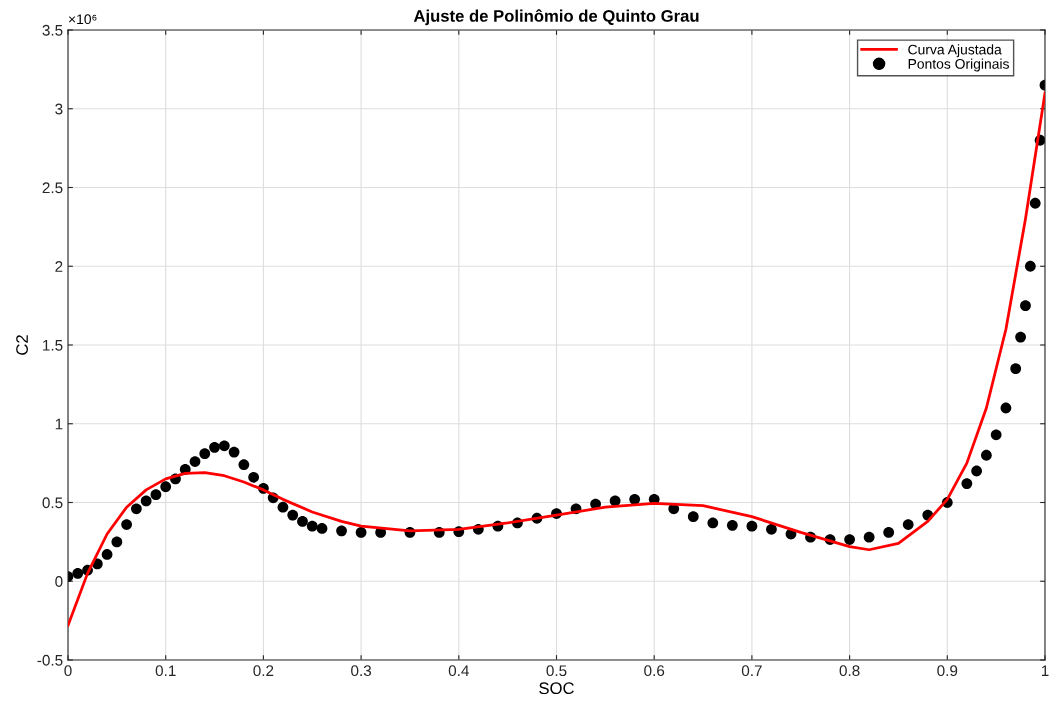 This screenshot has height=706, width=1064. What do you see at coordinates (556, 671) in the screenshot?
I see `x-tick-label: 0.5` at bounding box center [556, 671].